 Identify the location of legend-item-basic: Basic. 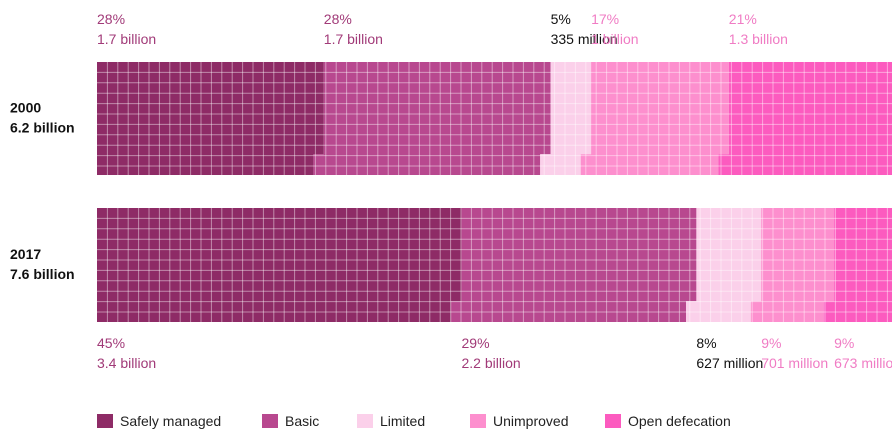
(290, 421).